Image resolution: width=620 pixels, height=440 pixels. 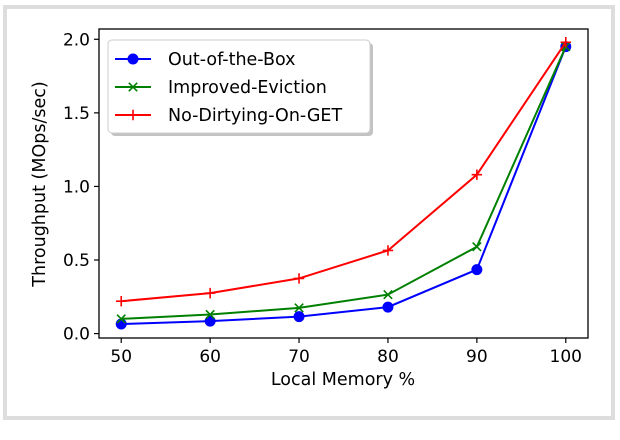 What do you see at coordinates (76, 187) in the screenshot?
I see `y-tick-label: 1.0` at bounding box center [76, 187].